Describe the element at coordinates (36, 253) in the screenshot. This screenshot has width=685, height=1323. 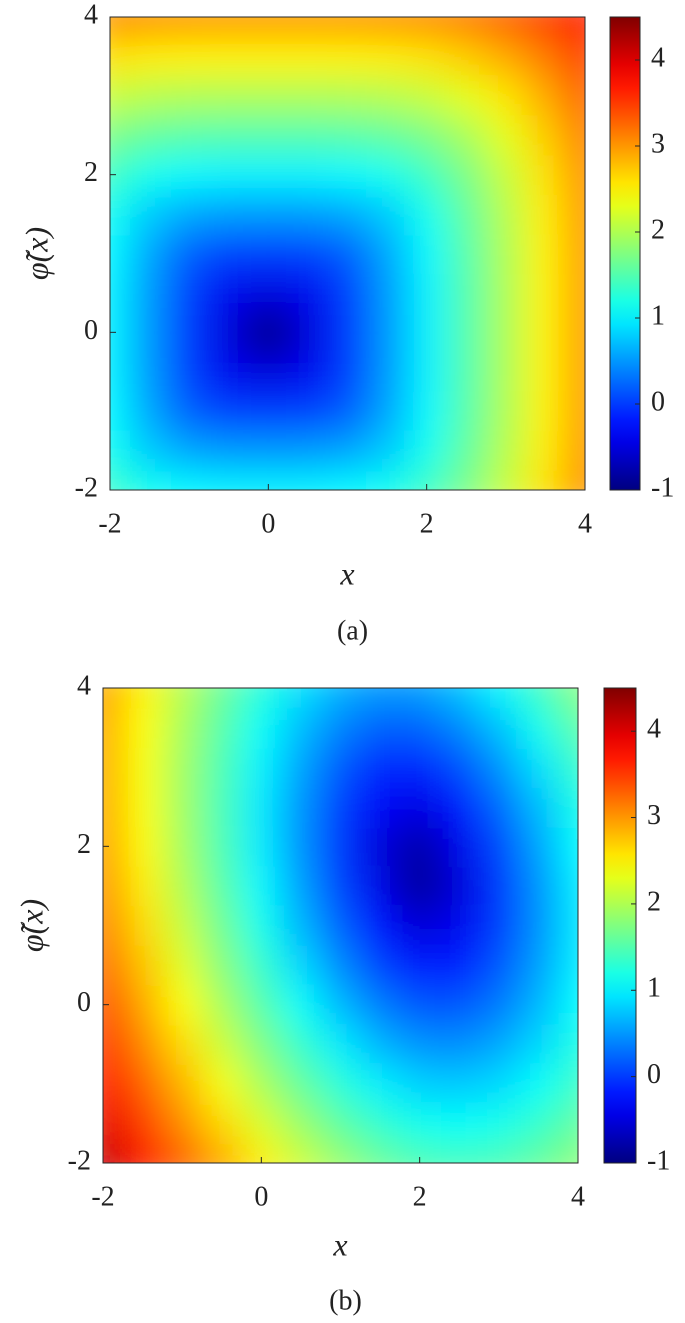
I see `y-axis-label: φ̃(x)` at that location.